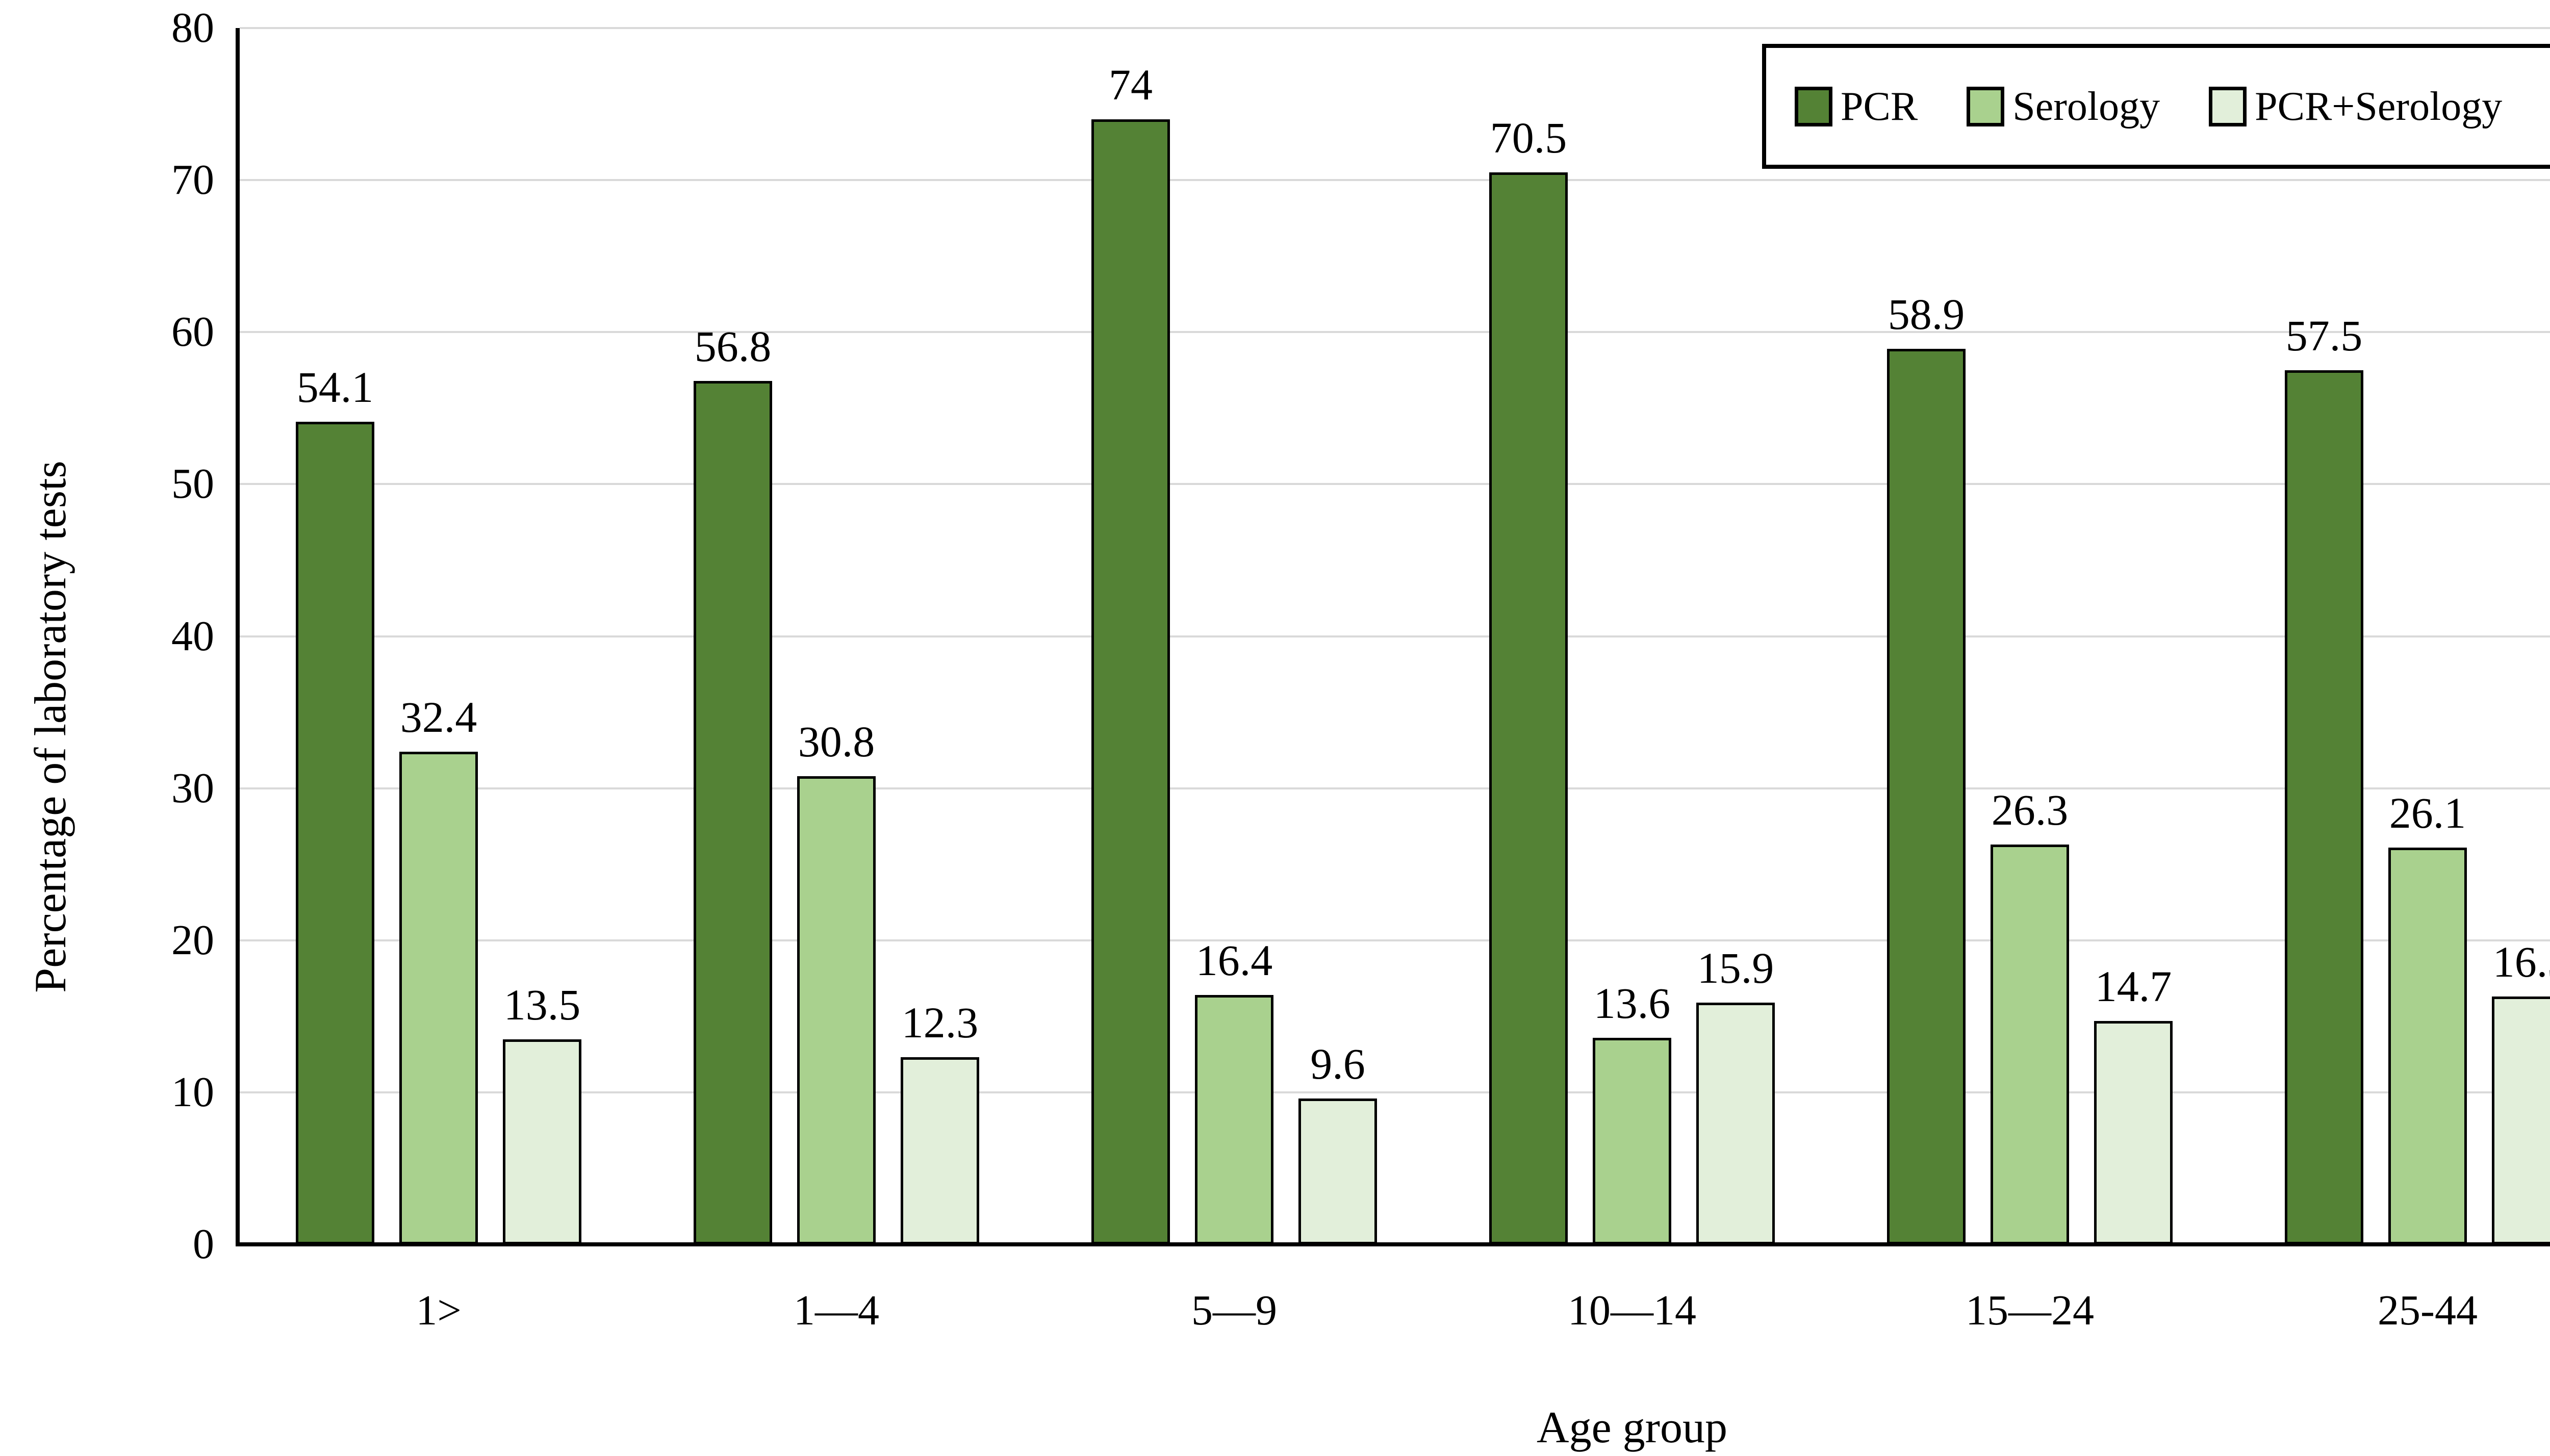  What do you see at coordinates (192, 180) in the screenshot?
I see `y-tick-label: 70` at bounding box center [192, 180].